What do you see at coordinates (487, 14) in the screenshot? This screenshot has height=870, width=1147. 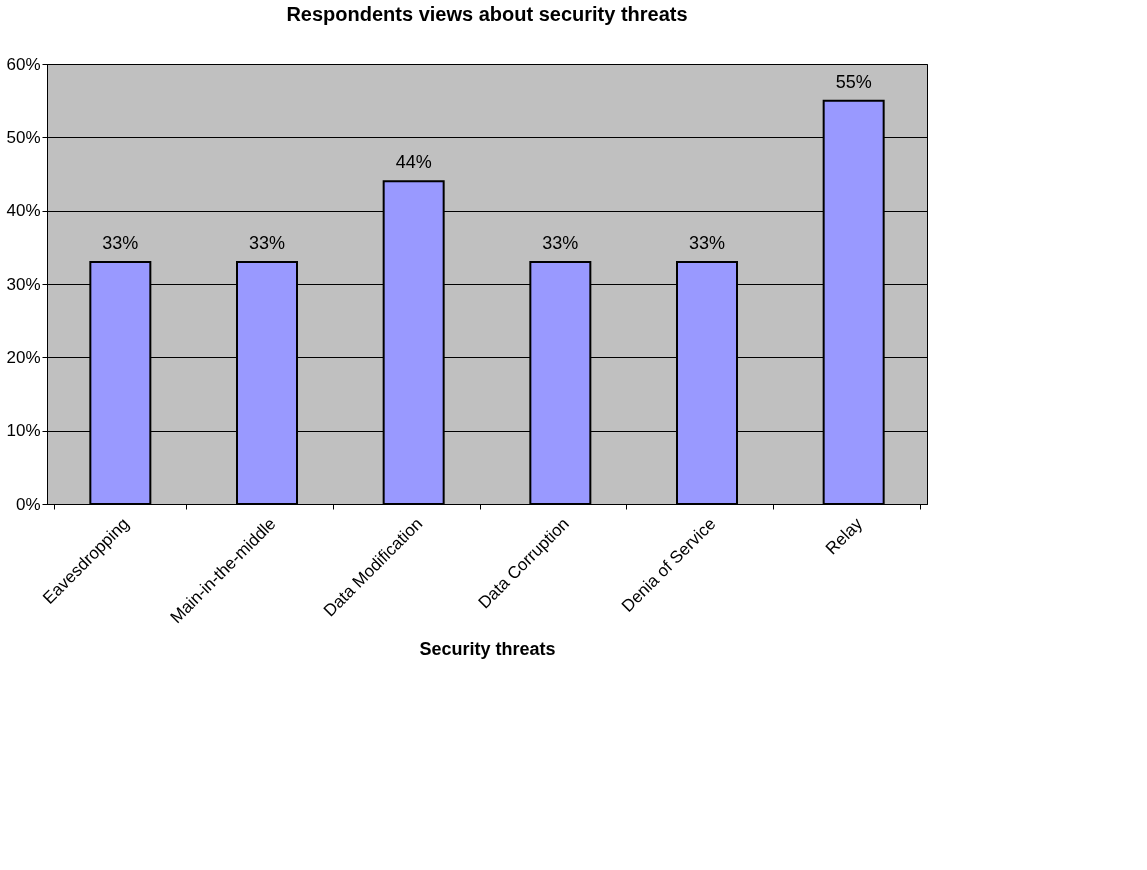 I see `chart-title: Respondents views about security threats` at bounding box center [487, 14].